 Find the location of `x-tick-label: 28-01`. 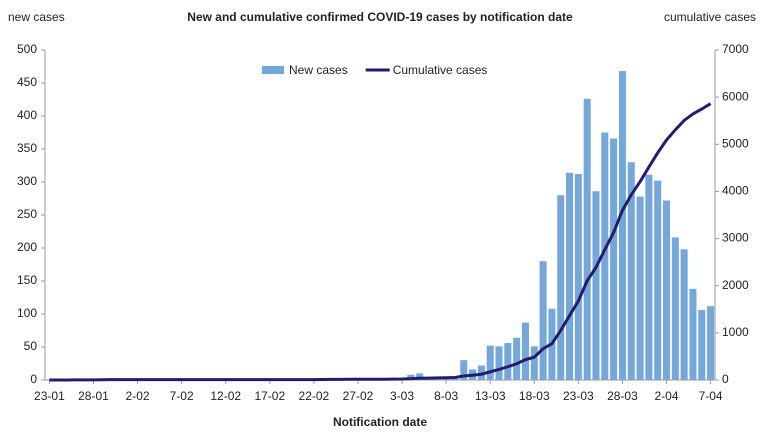

x-tick-label: 28-01 is located at coordinates (93, 396).